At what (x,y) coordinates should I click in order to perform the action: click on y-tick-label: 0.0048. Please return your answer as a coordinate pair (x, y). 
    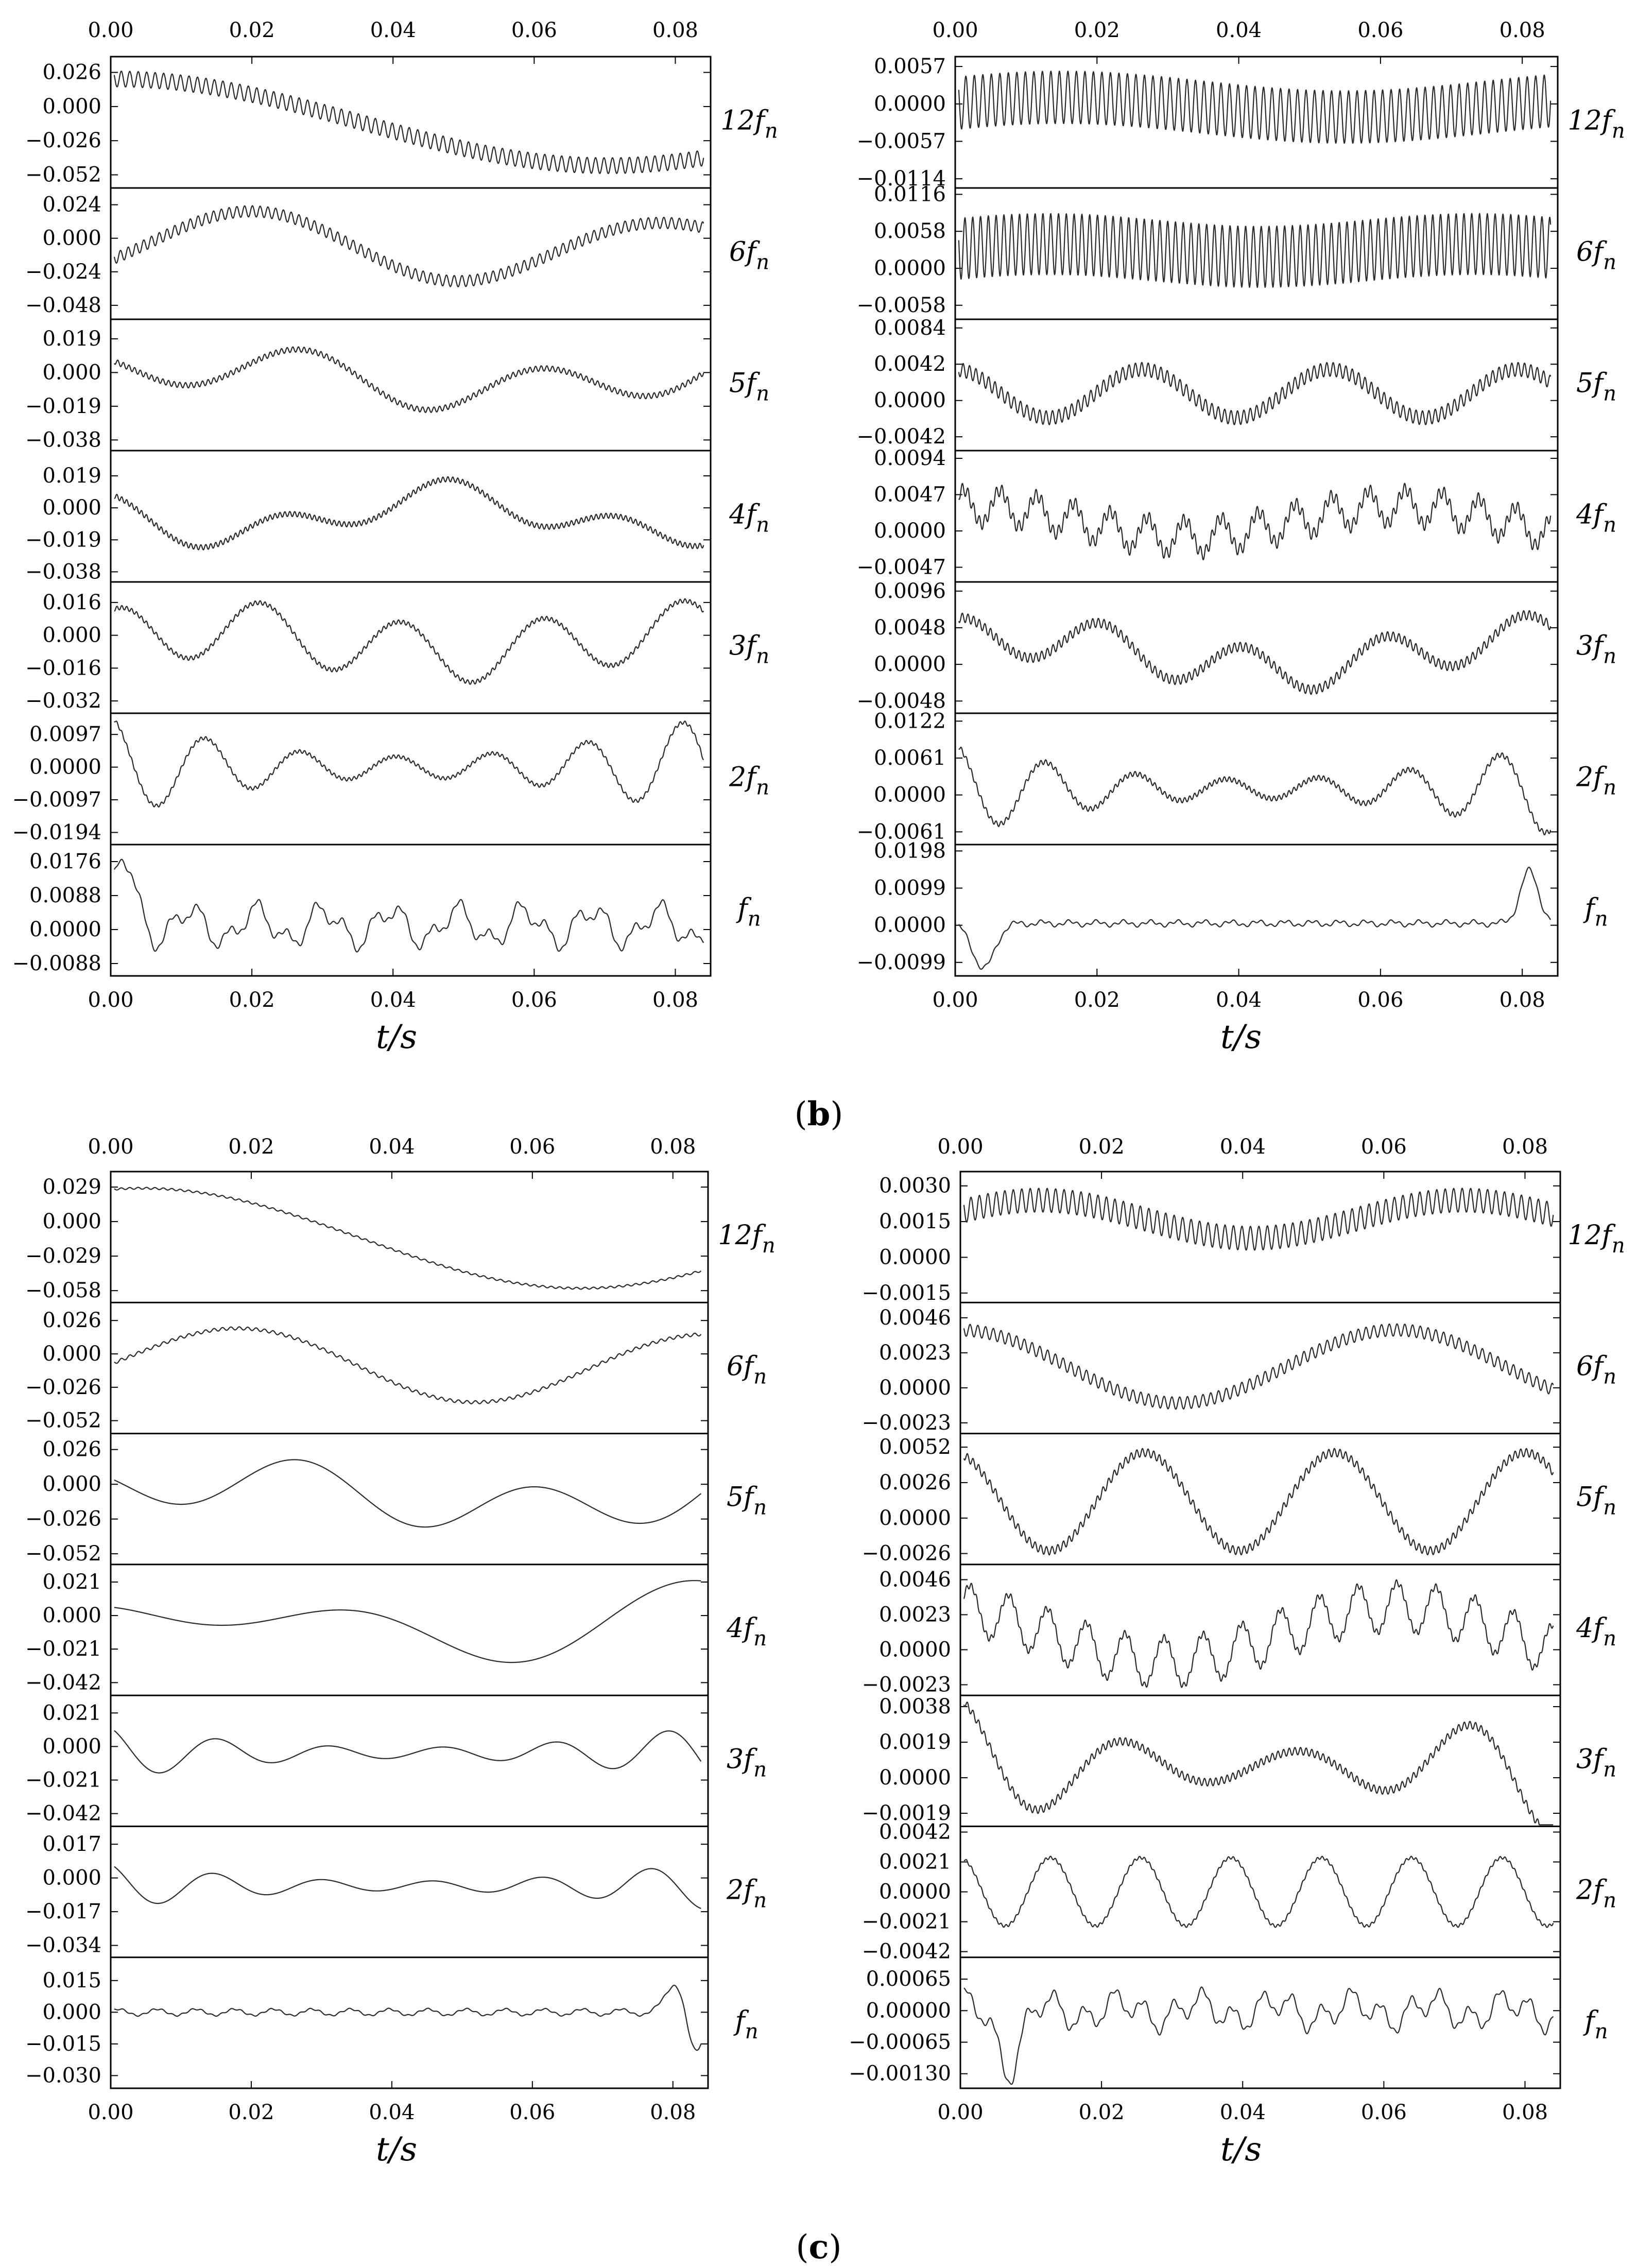
    Looking at the image, I should click on (910, 628).